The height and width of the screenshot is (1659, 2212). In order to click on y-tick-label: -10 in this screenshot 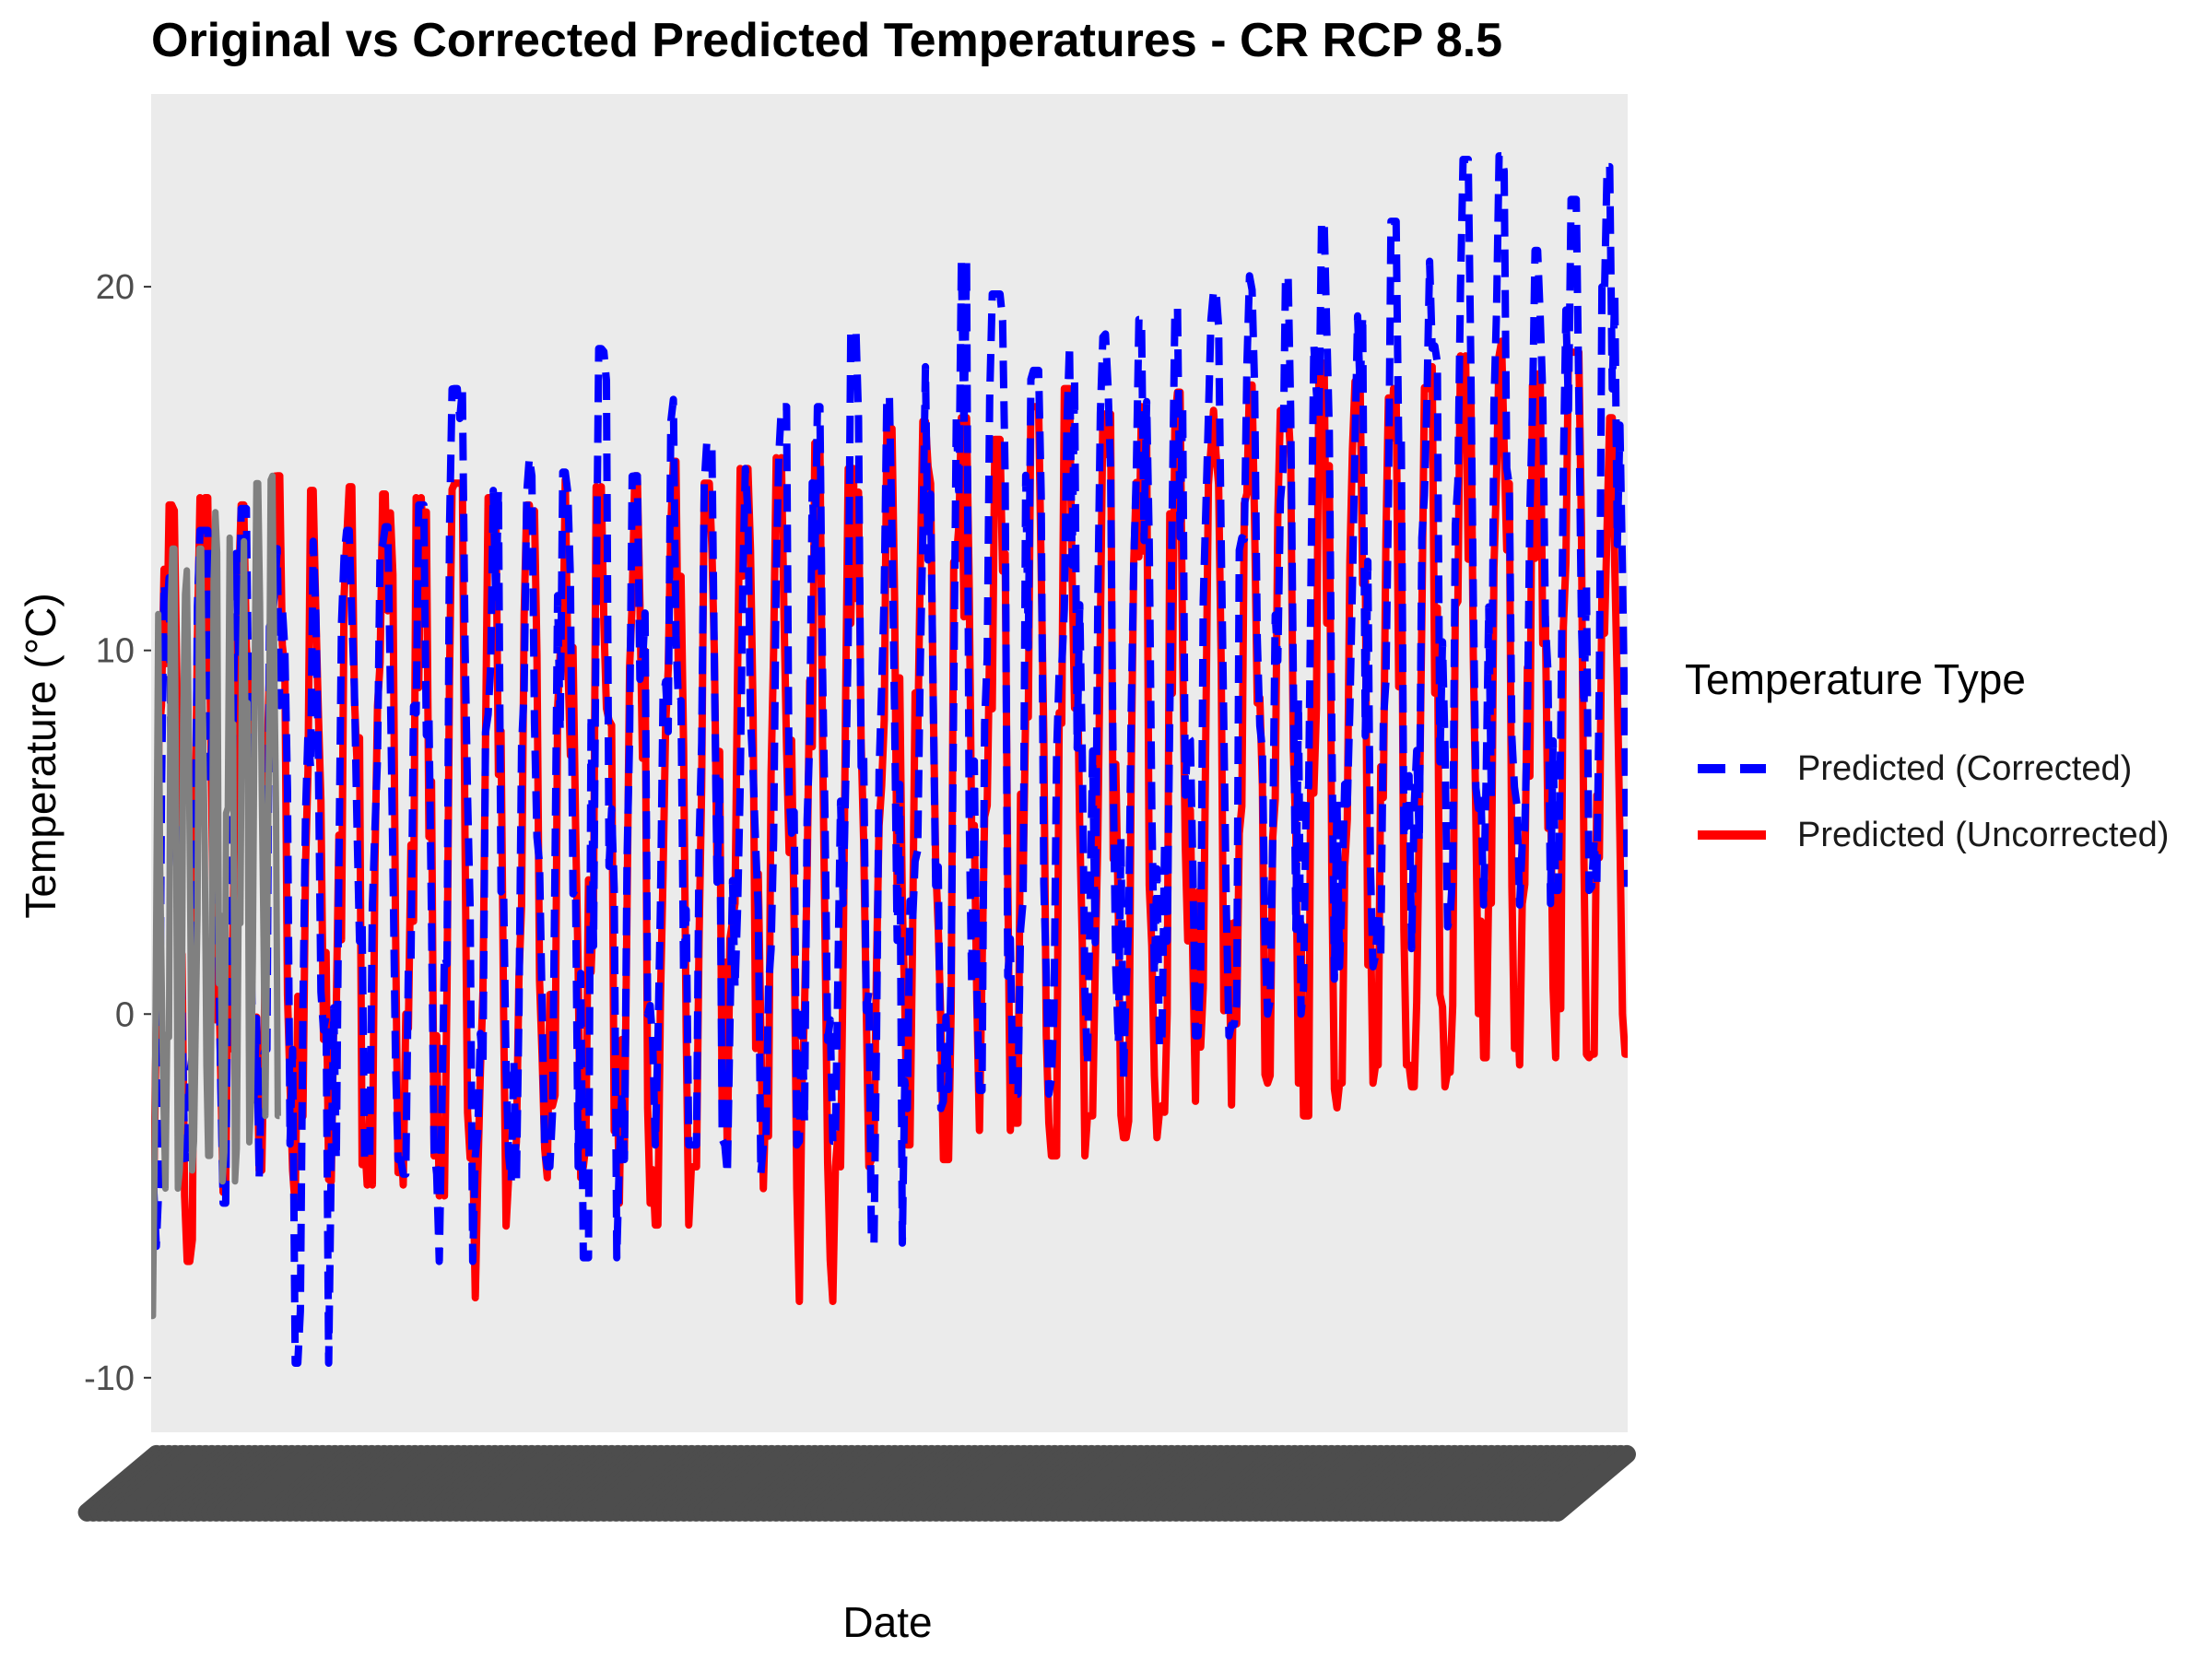, I will do `click(109, 1378)`.